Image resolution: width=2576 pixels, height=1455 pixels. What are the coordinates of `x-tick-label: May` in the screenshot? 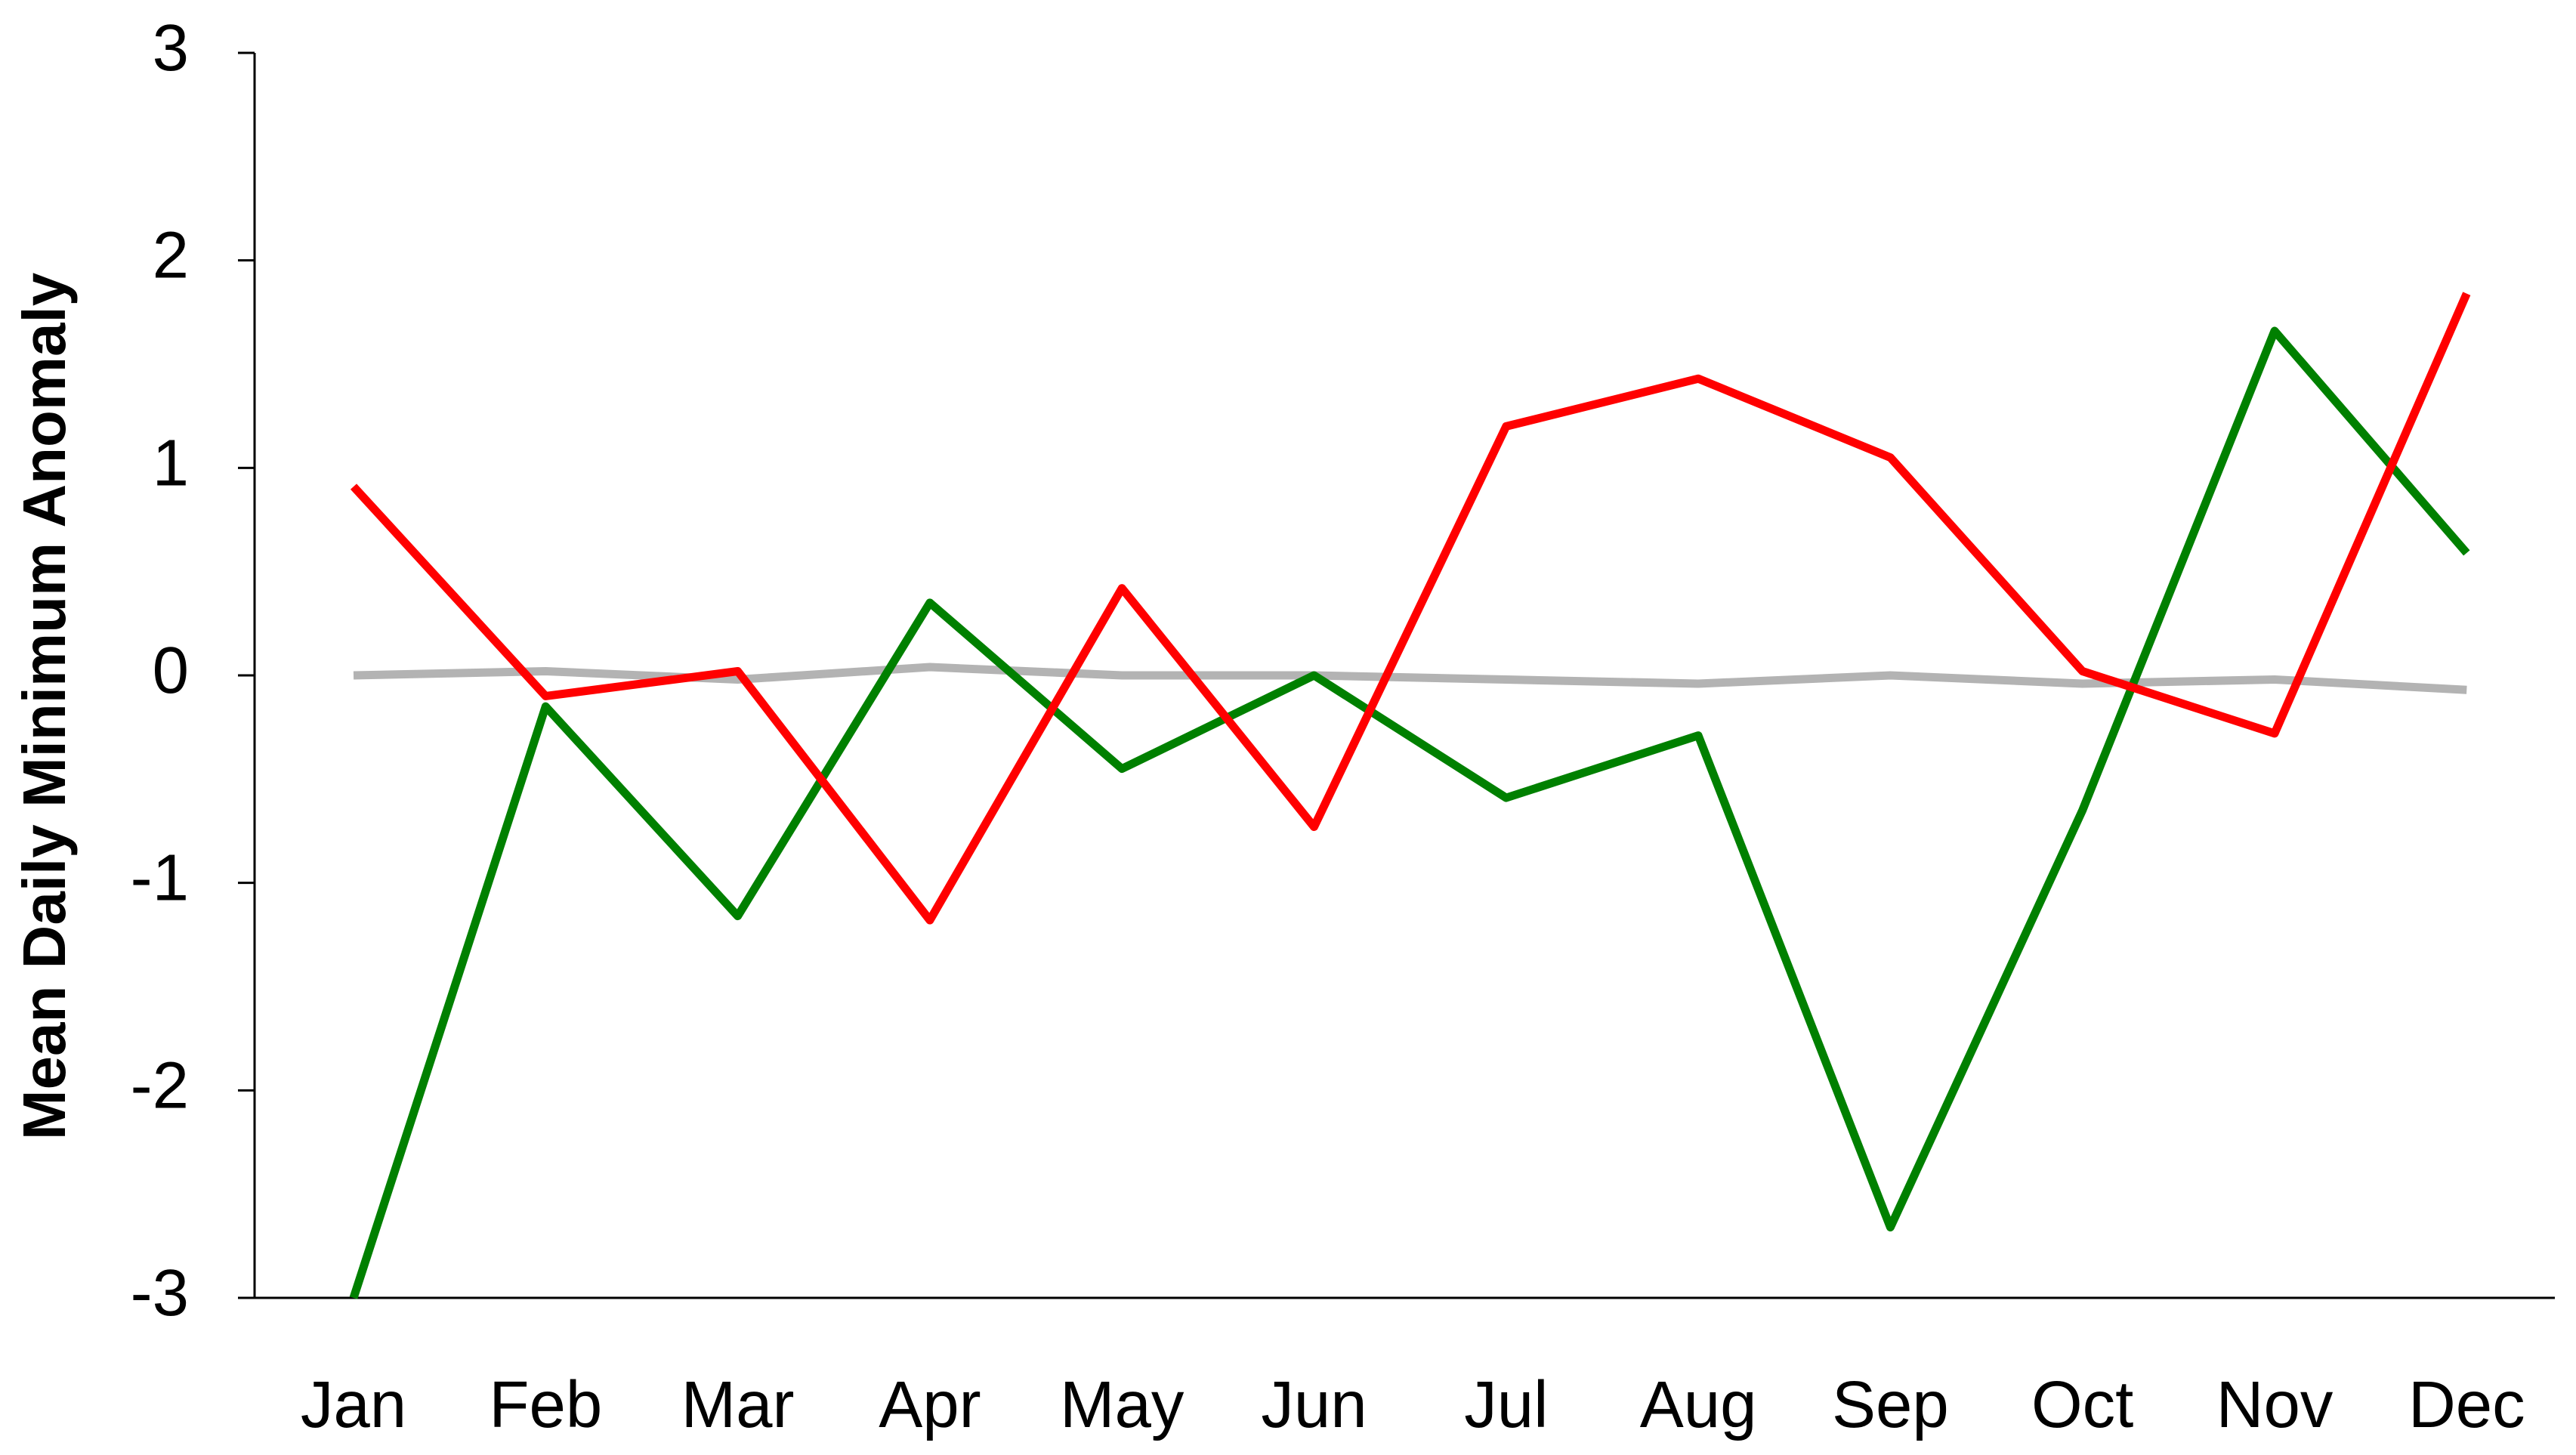 It's located at (1122, 1404).